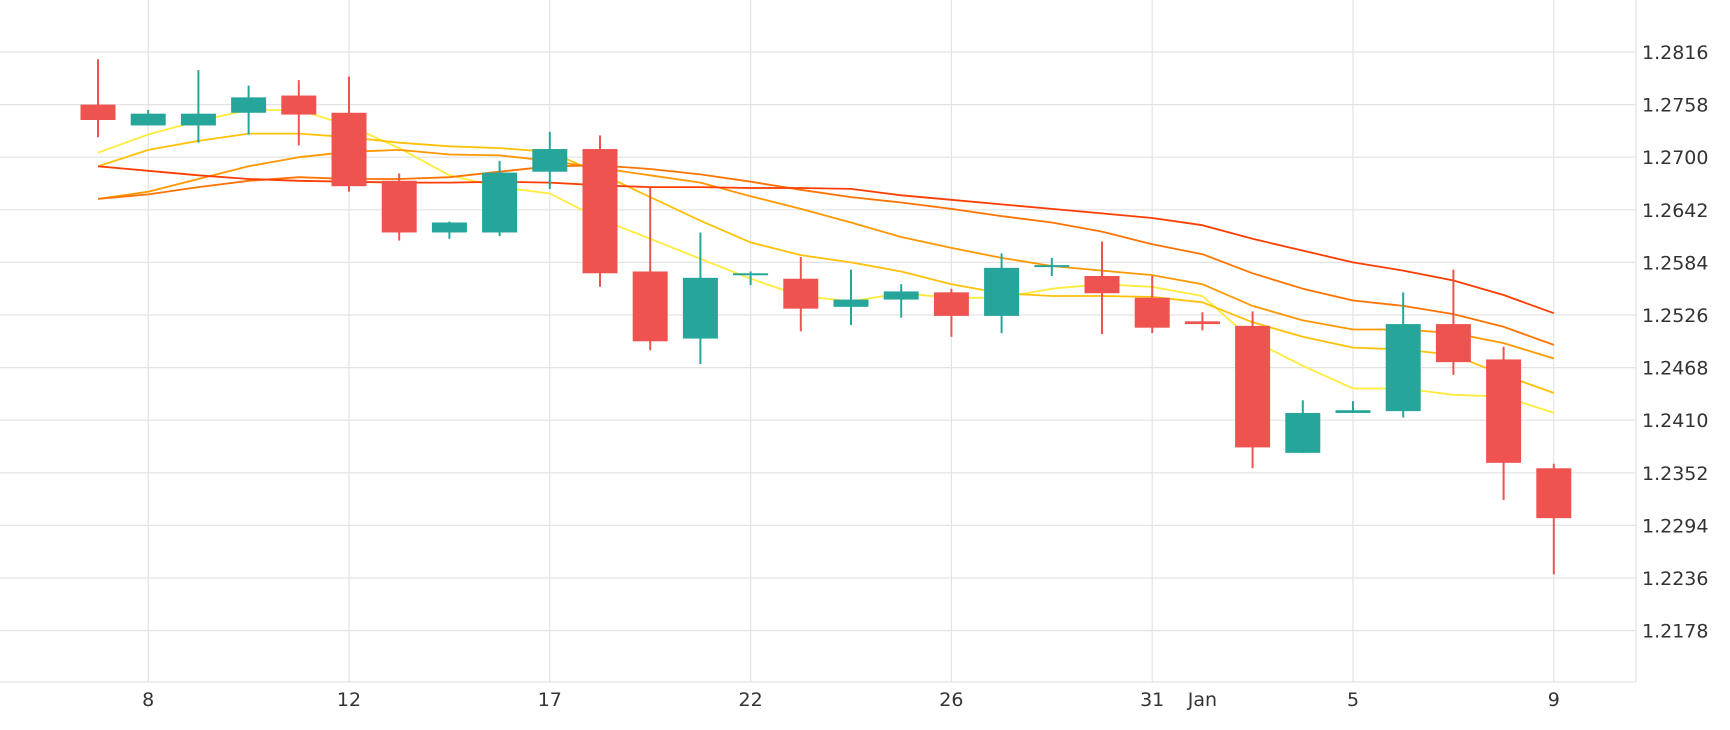 Image resolution: width=1730 pixels, height=730 pixels. I want to click on y-tick-label: 1.2816, so click(1675, 53).